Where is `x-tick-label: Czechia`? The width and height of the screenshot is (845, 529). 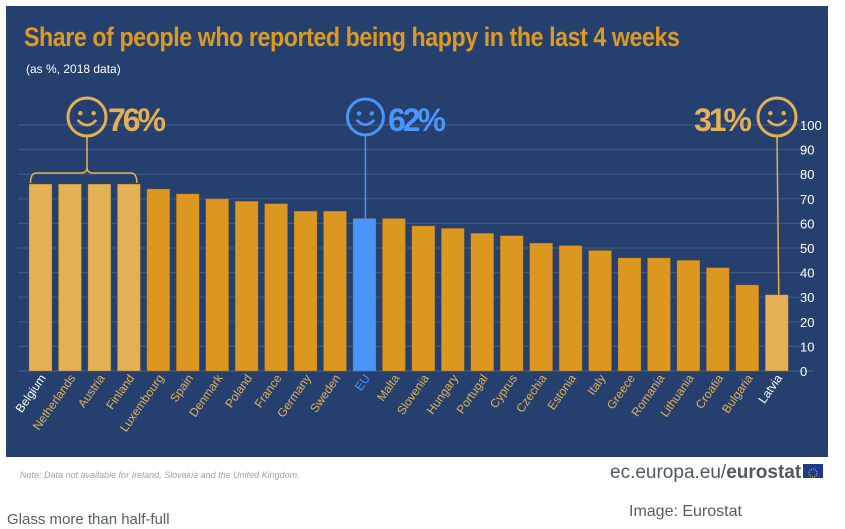 x-tick-label: Czechia is located at coordinates (531, 393).